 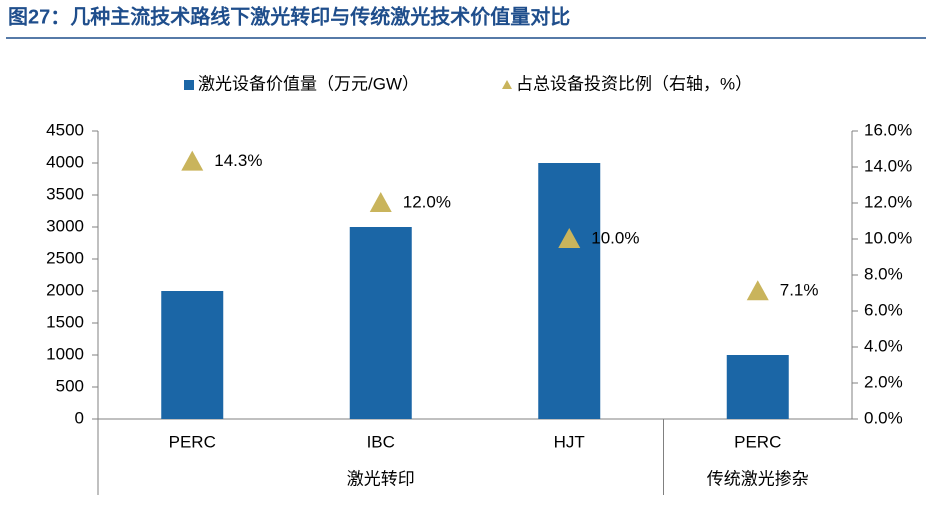 I want to click on y2-tick-label: 4.0%, so click(x=883, y=345).